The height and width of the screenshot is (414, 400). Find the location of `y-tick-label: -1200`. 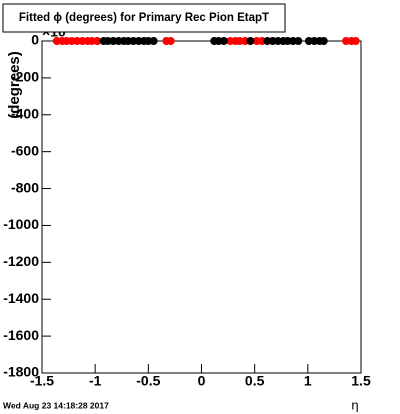

y-tick-label: -1200 is located at coordinates (21, 261).